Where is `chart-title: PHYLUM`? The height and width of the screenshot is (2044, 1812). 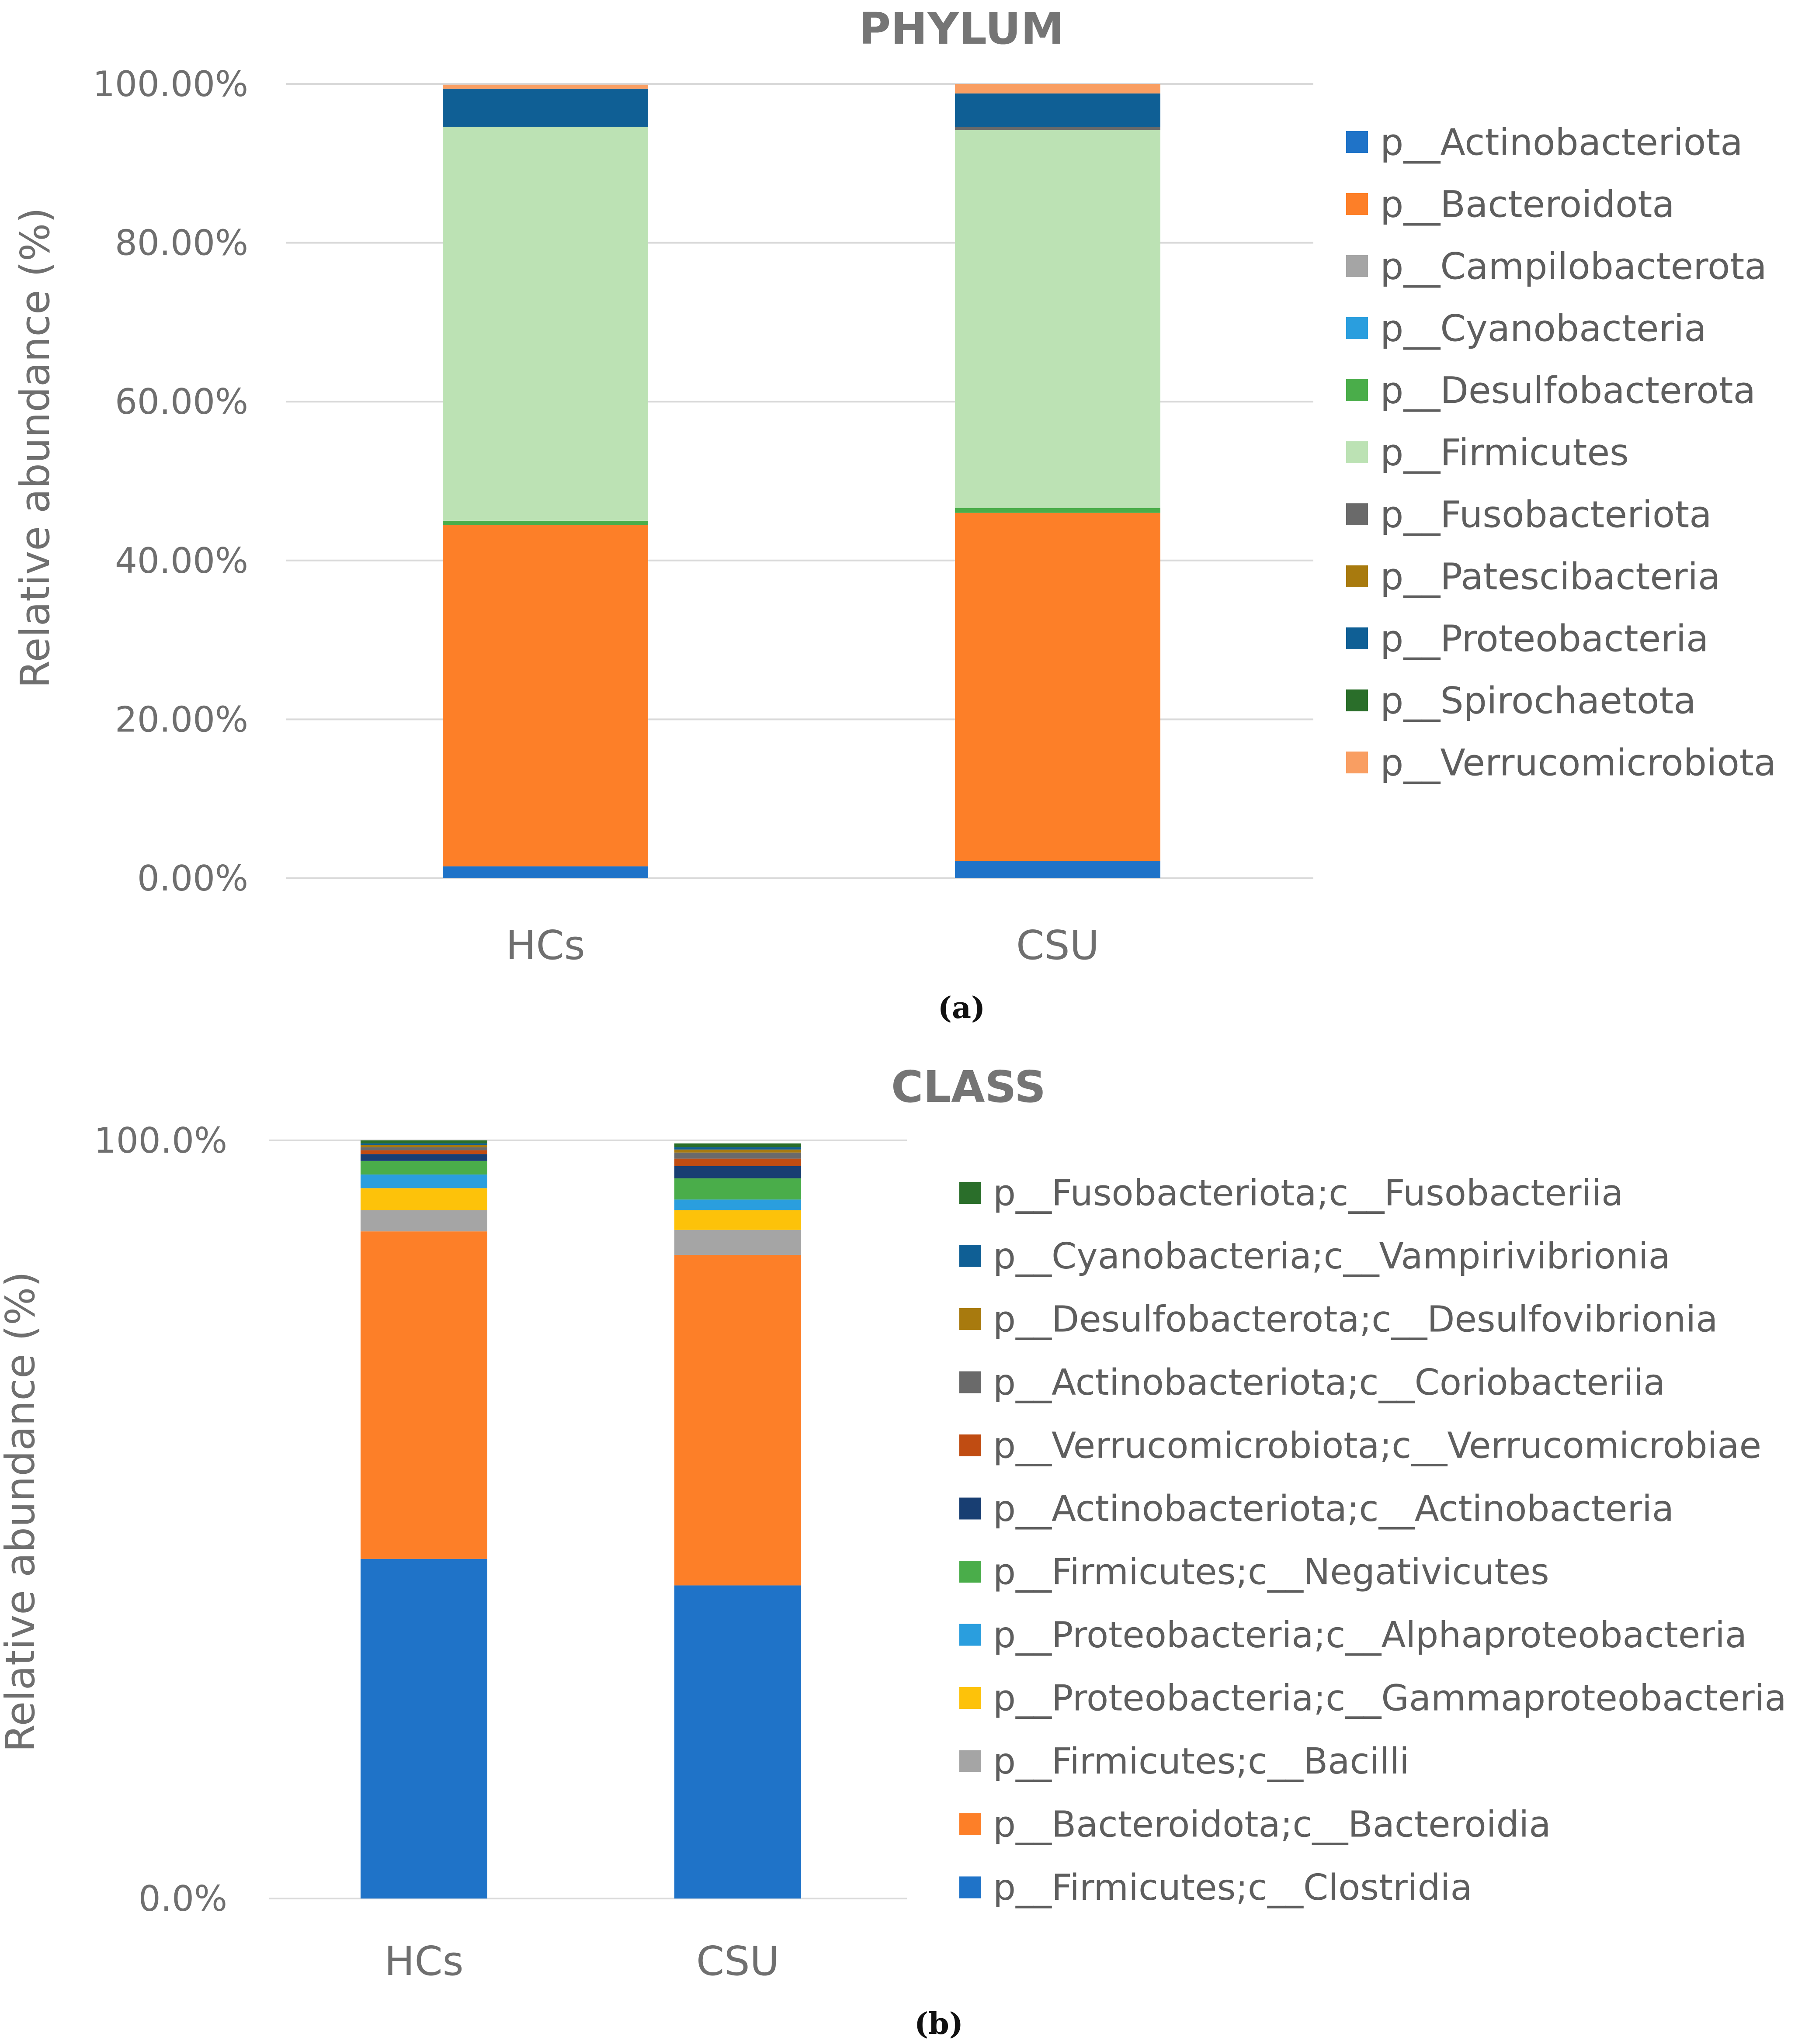
chart-title: PHYLUM is located at coordinates (961, 28).